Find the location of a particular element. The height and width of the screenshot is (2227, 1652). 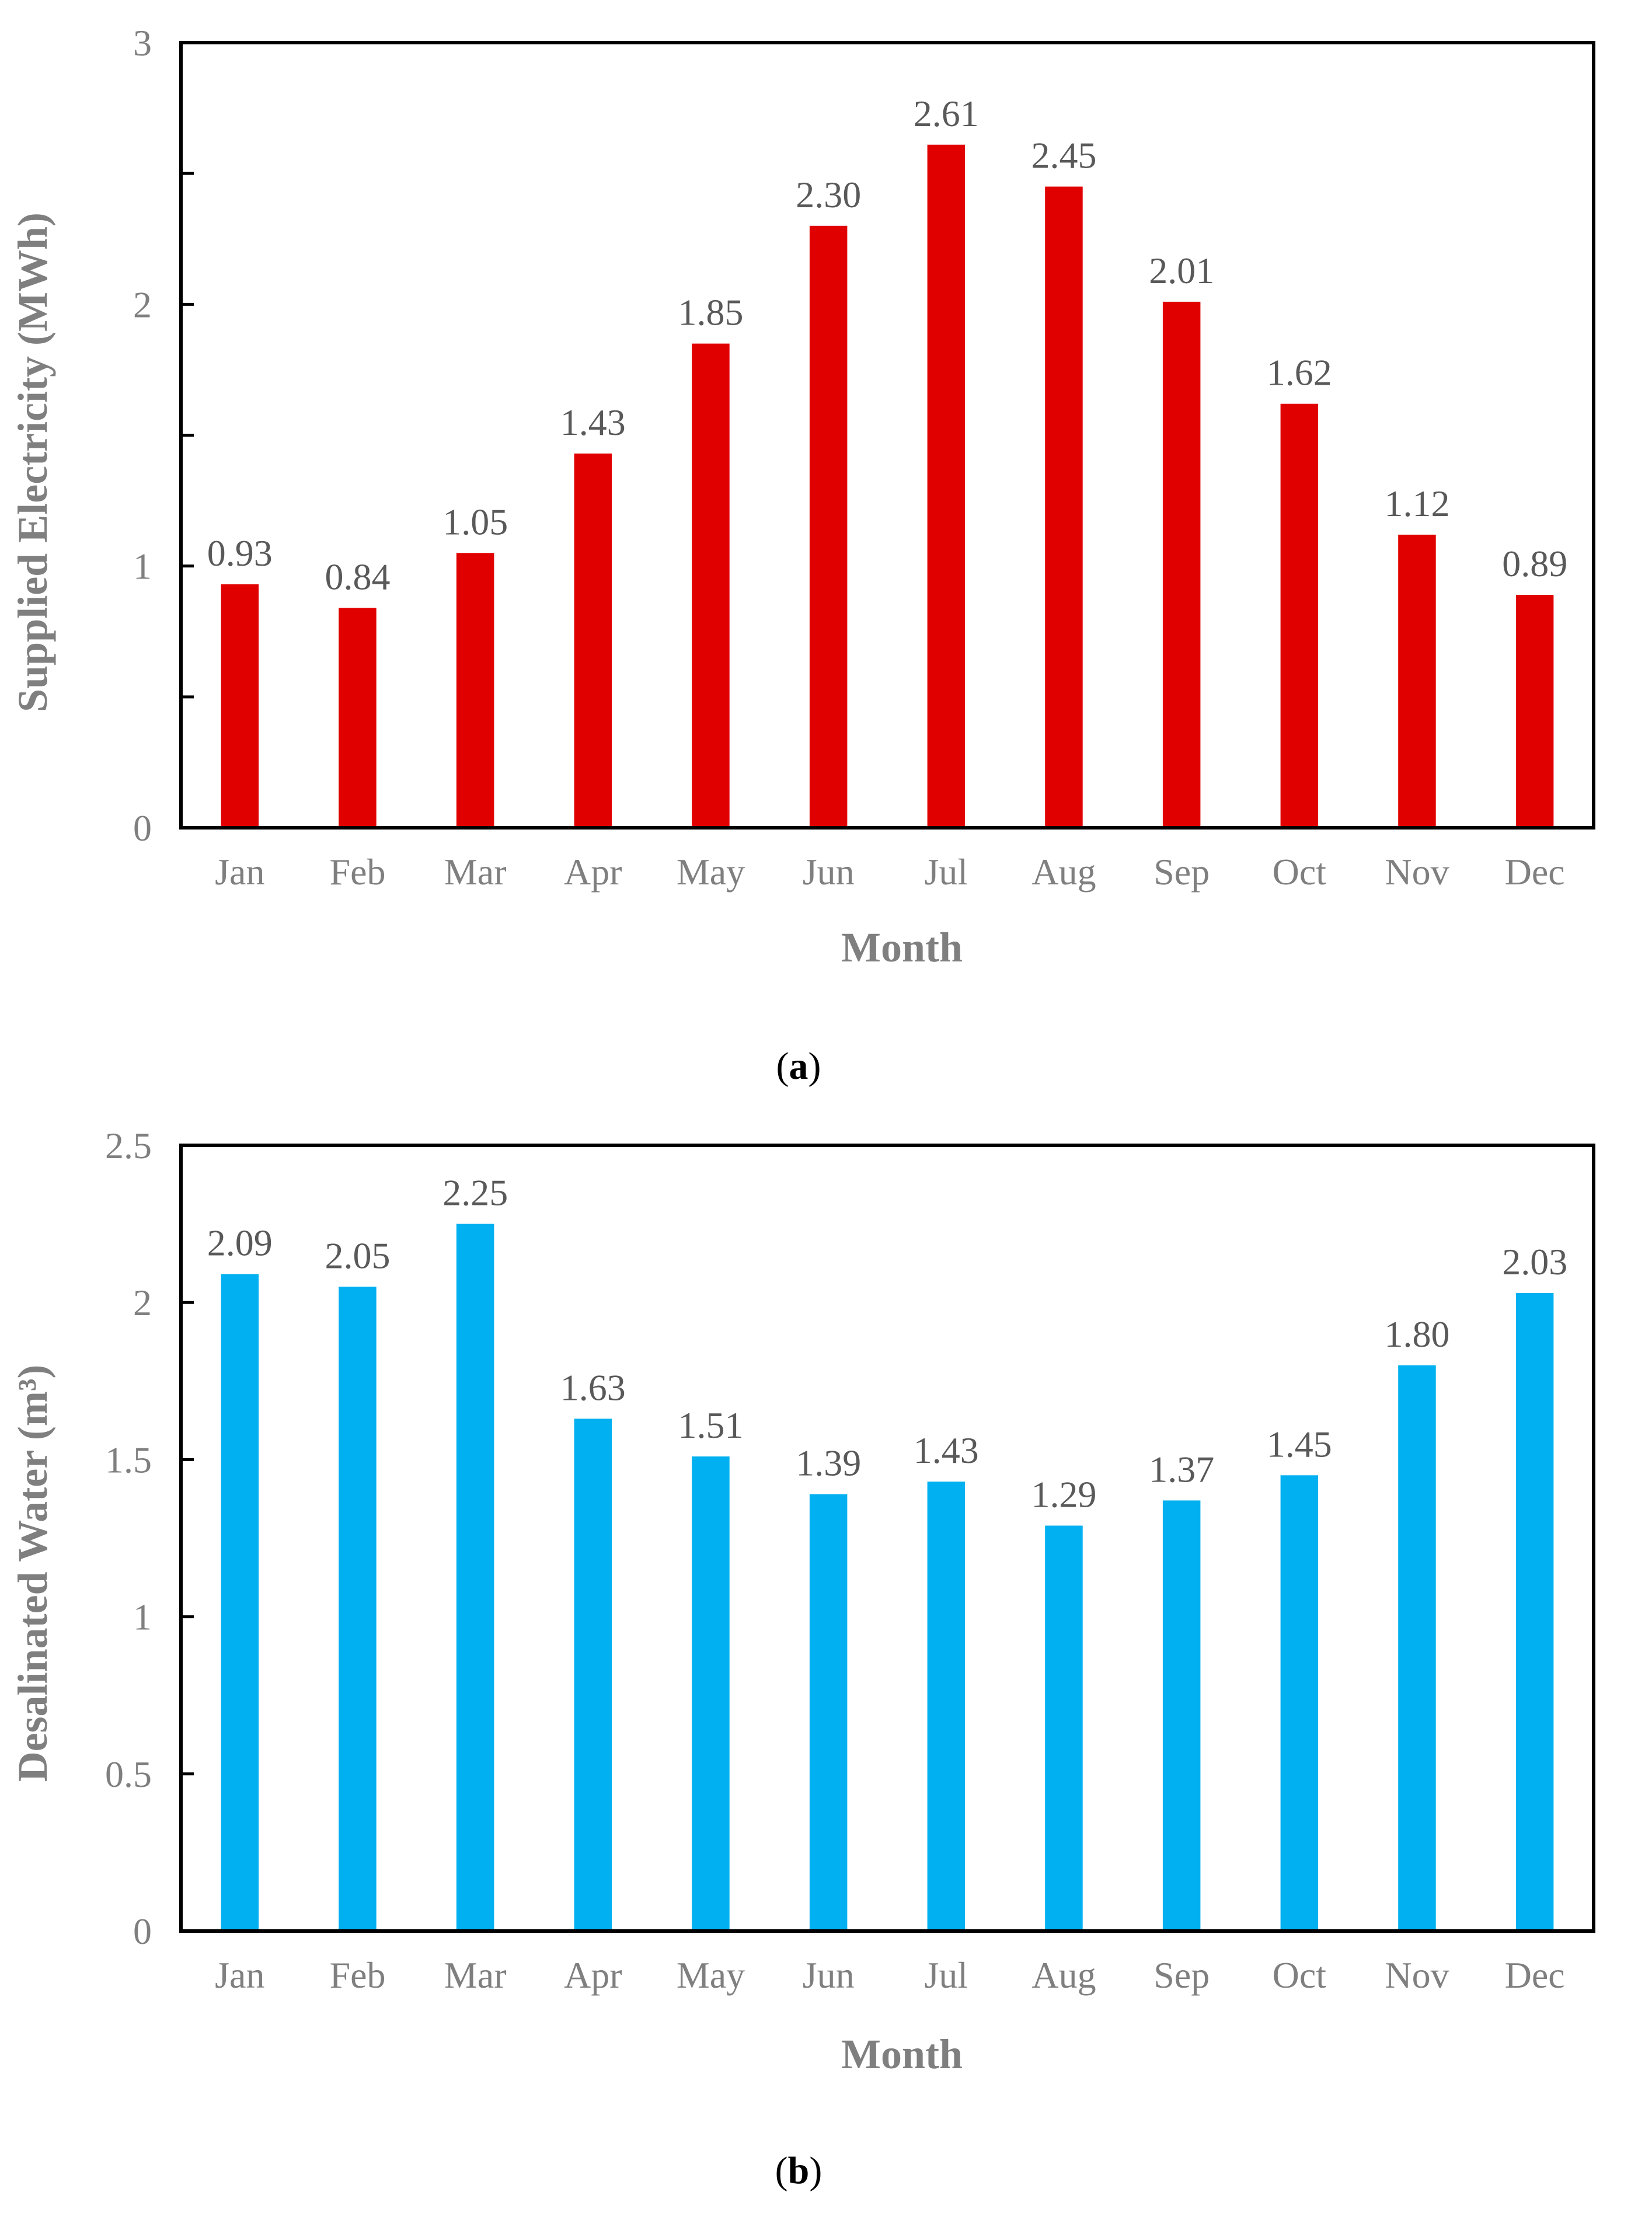

panel-caption-letter-a: a is located at coordinates (798, 1066).